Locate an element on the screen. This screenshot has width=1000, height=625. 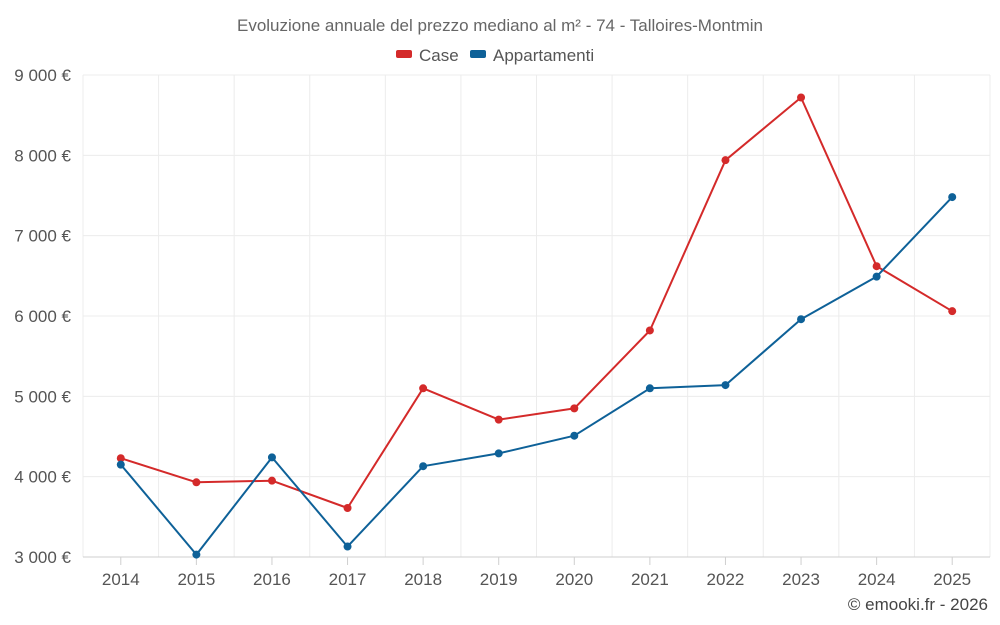
legend-swatch-appartamenti is located at coordinates (478, 54).